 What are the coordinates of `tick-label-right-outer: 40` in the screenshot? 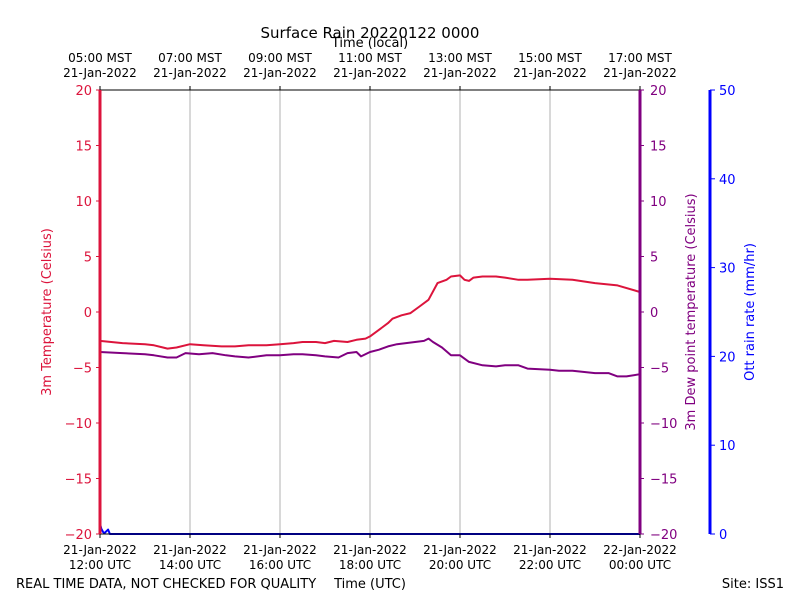 It's located at (727, 180).